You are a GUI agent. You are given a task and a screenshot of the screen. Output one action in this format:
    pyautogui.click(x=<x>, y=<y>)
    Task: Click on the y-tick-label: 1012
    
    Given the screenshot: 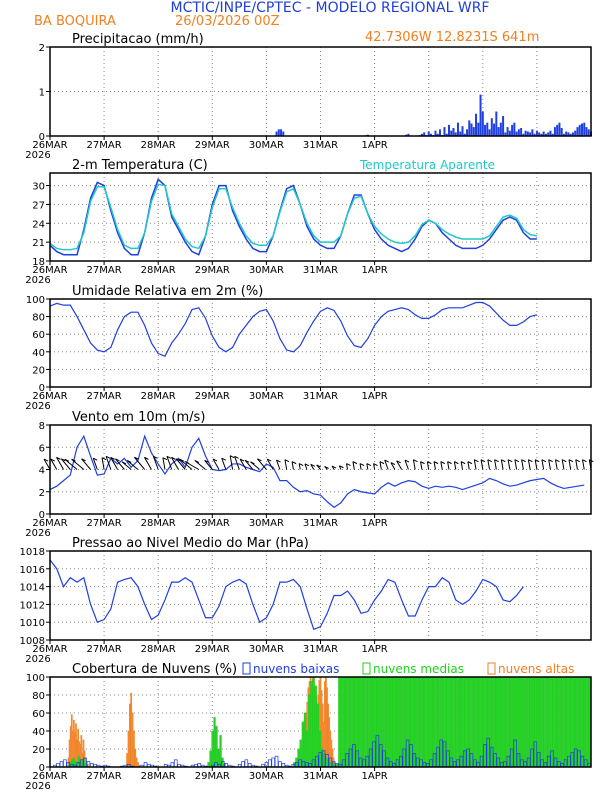 What is the action you would take?
    pyautogui.click(x=32, y=605)
    